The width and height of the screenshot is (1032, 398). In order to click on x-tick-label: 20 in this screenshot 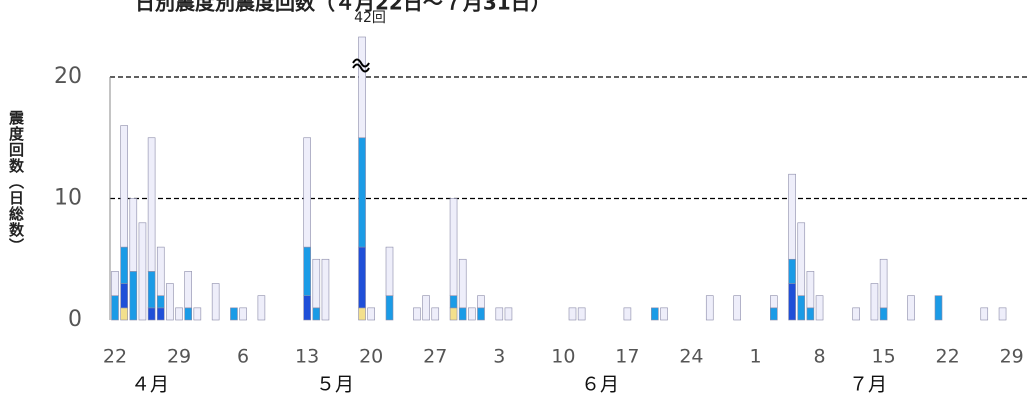, I will do `click(371, 357)`.